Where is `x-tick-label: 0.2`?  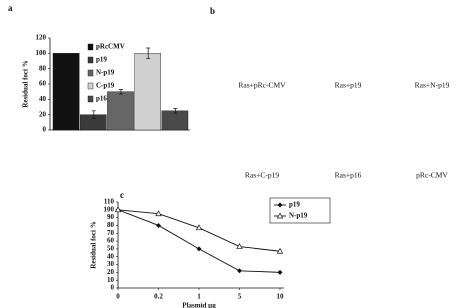
x-tick-label: 0.2 is located at coordinates (158, 297).